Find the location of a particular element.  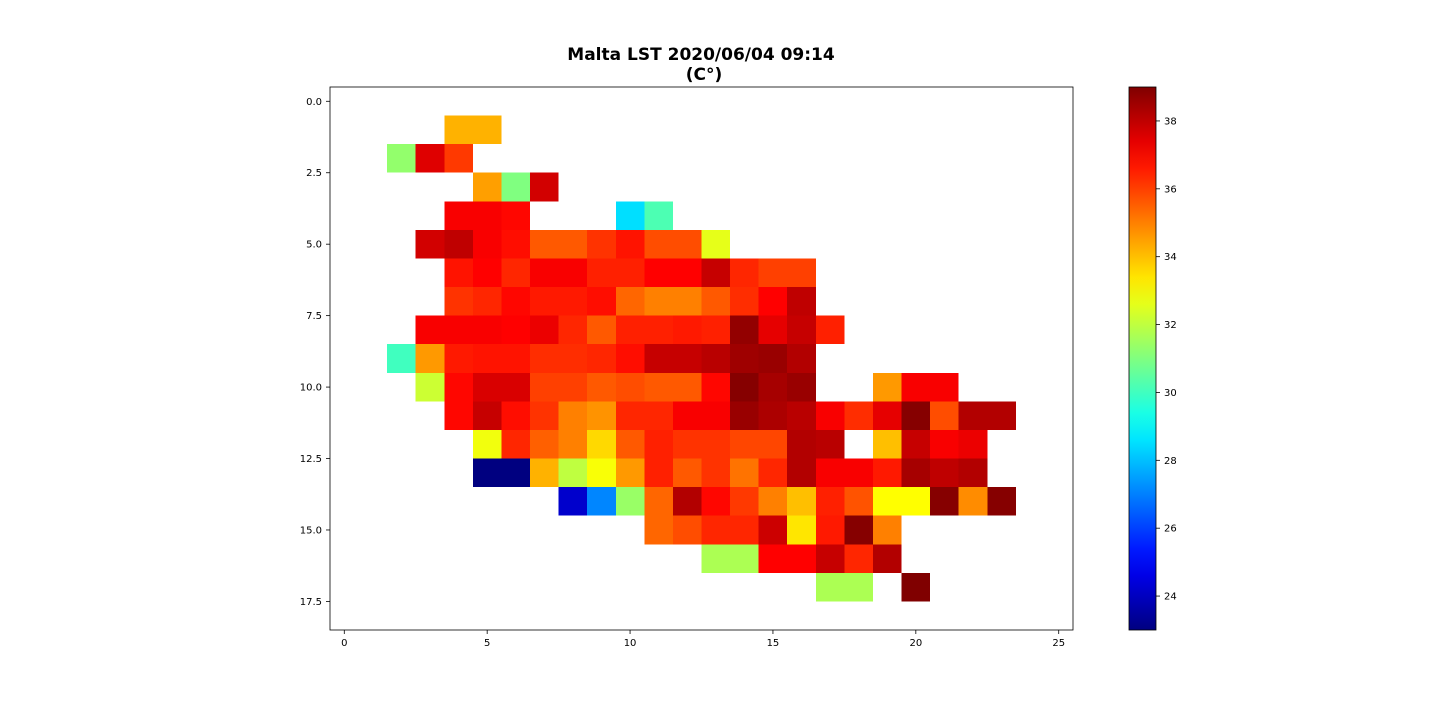

x-tick-label: 10 is located at coordinates (630, 643).